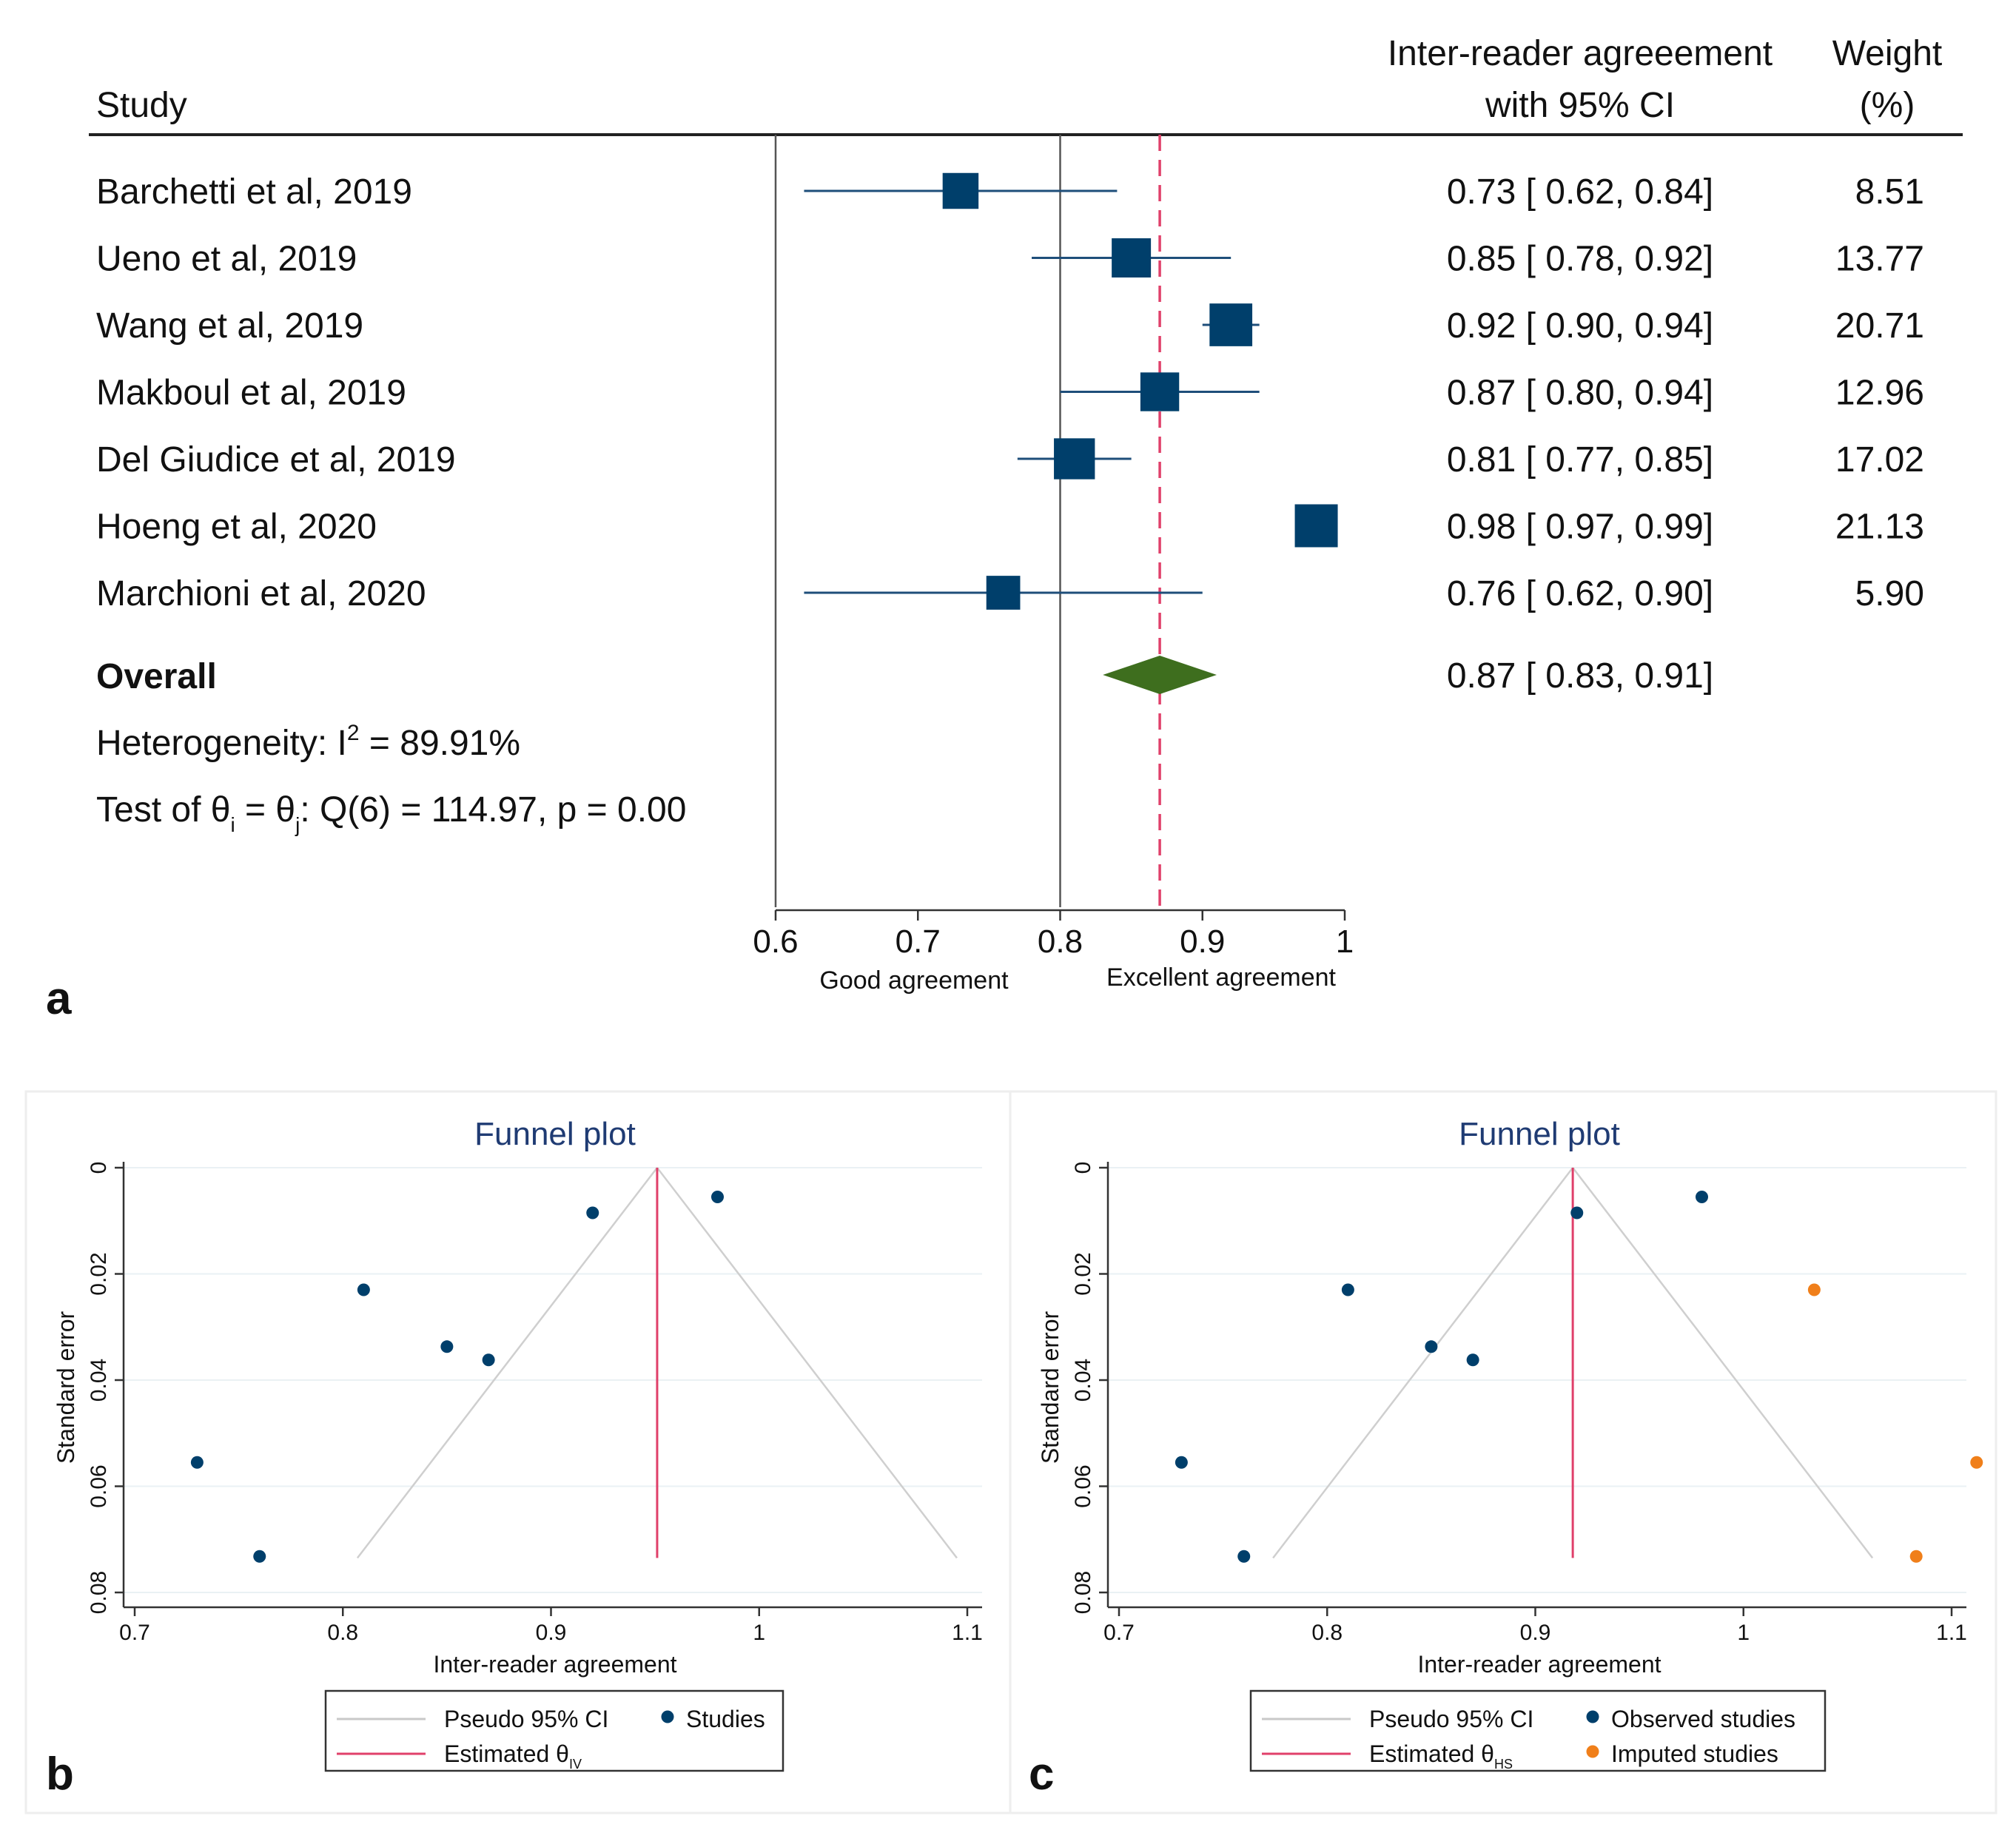 Image resolution: width=2016 pixels, height=1830 pixels. Describe the element at coordinates (725, 1719) in the screenshot. I see `panel-b-legend-studies-label: Studies` at that location.